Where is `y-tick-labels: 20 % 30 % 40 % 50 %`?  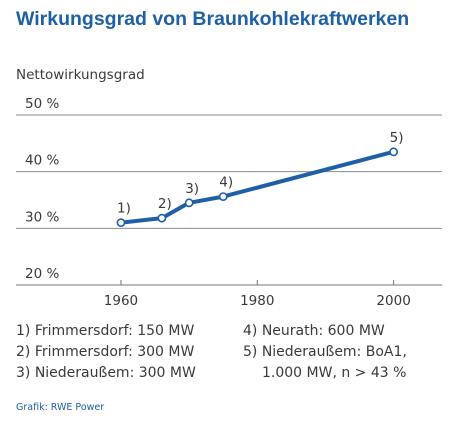
y-tick-labels: 20 % 30 % 40 % 50 % is located at coordinates (42, 189).